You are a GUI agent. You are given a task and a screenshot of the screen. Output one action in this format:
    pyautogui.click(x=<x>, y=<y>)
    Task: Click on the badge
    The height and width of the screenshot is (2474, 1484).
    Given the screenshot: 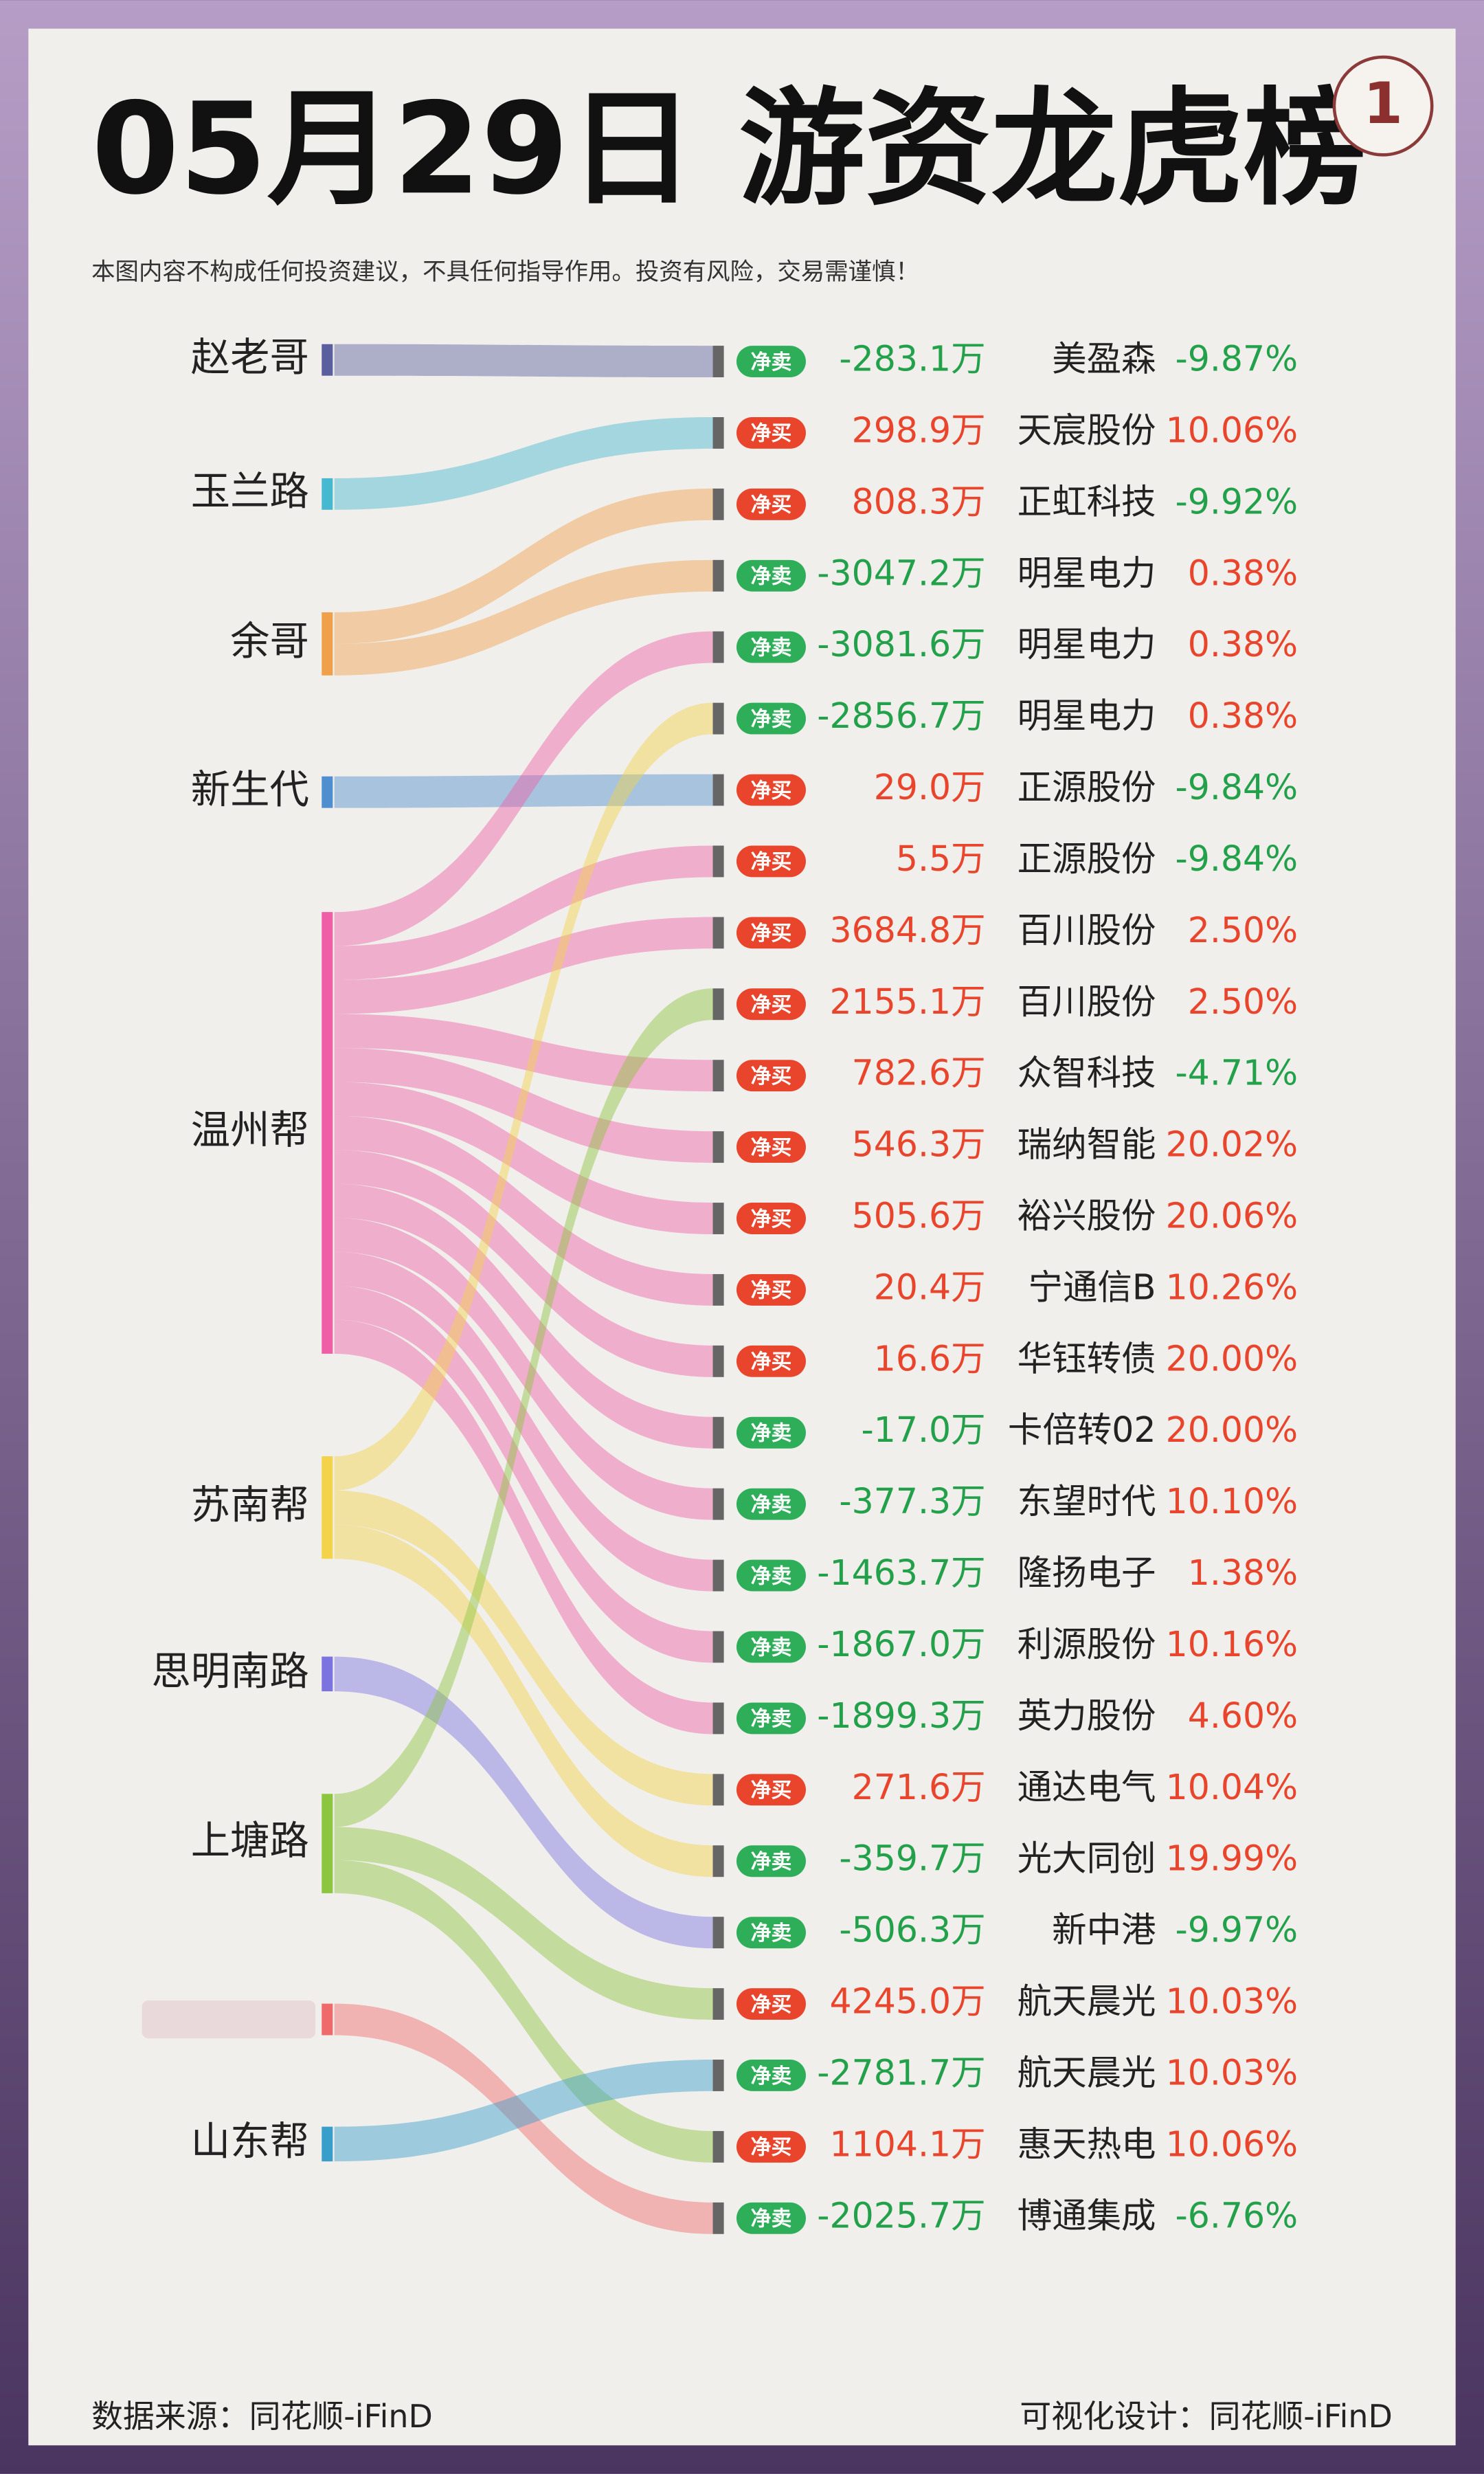 What is the action you would take?
    pyautogui.click(x=1383, y=106)
    